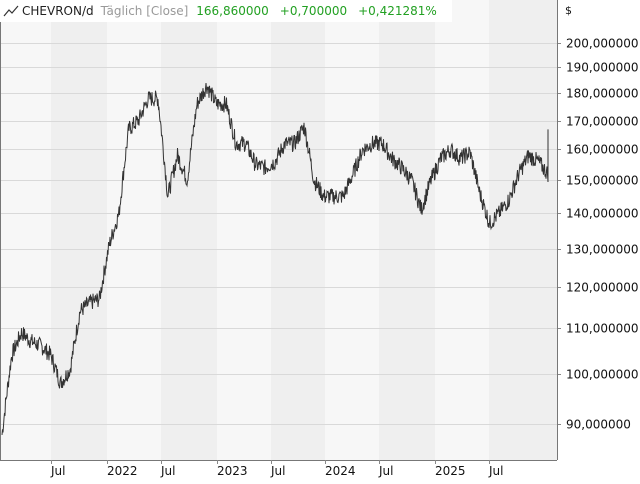 The width and height of the screenshot is (640, 484). I want to click on period-label: Täglich [Close], so click(144, 11).